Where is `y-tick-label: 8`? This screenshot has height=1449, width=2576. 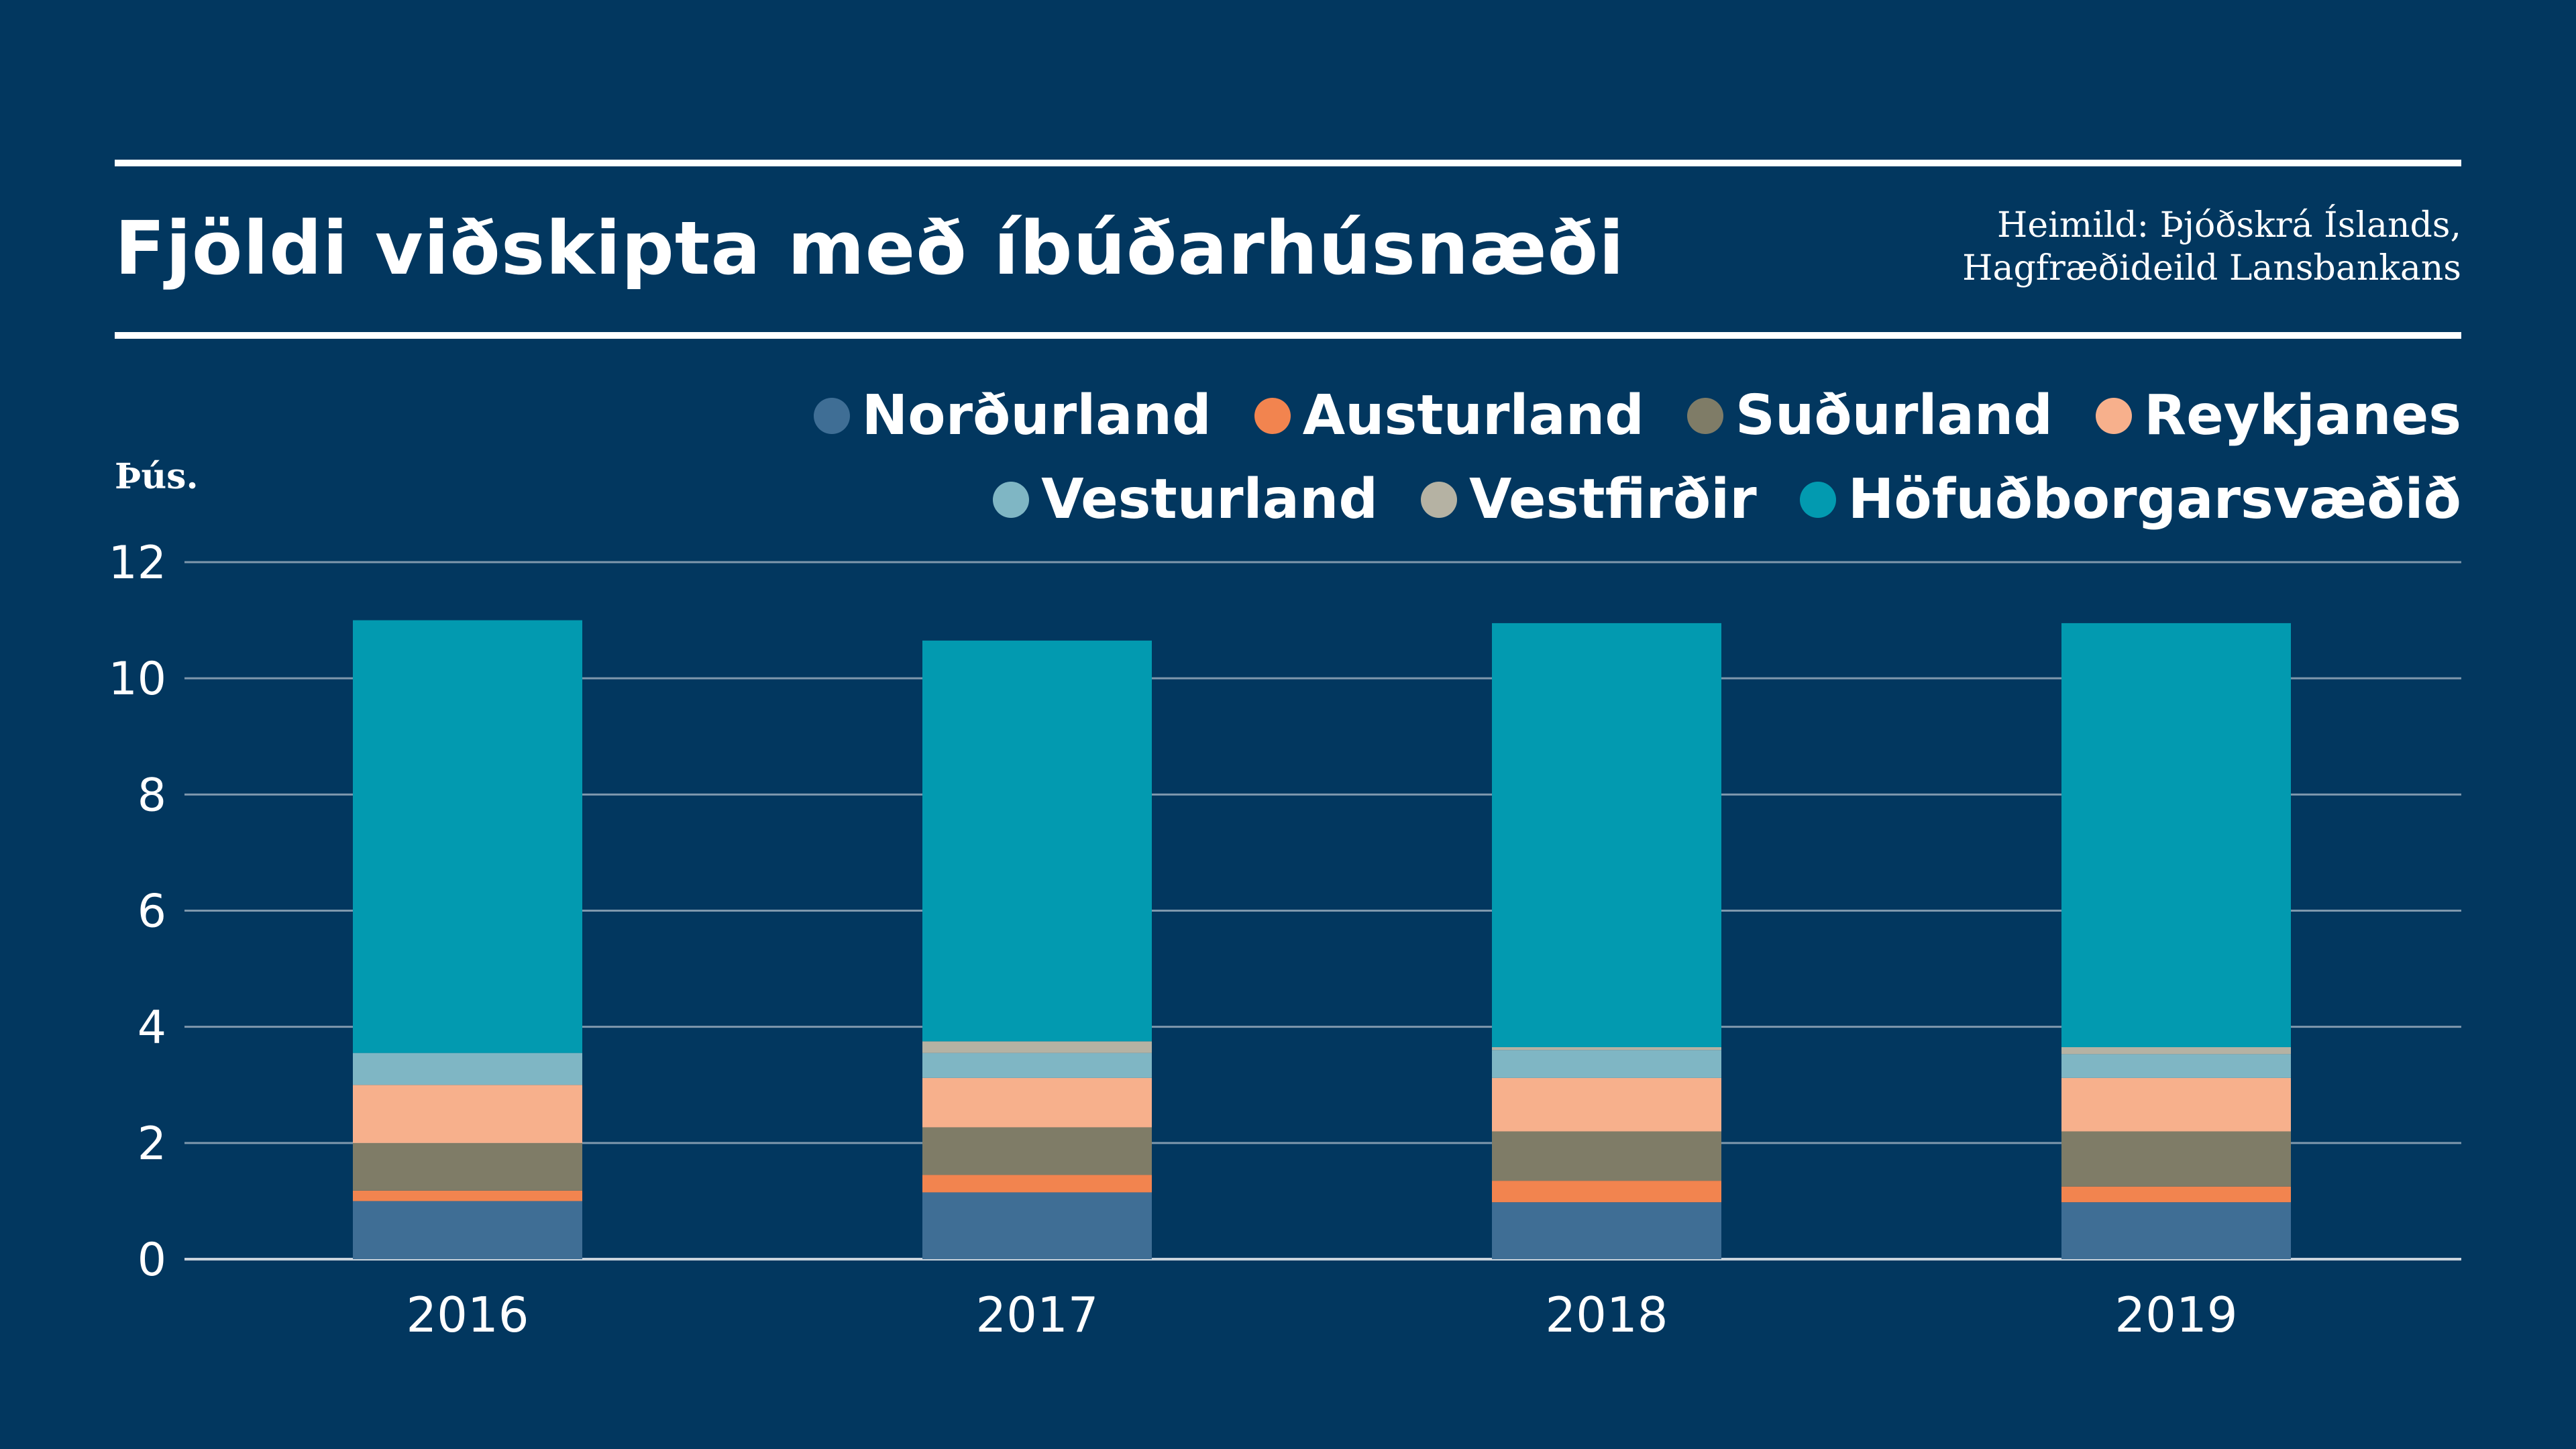
y-tick-label: 8 is located at coordinates (152, 795).